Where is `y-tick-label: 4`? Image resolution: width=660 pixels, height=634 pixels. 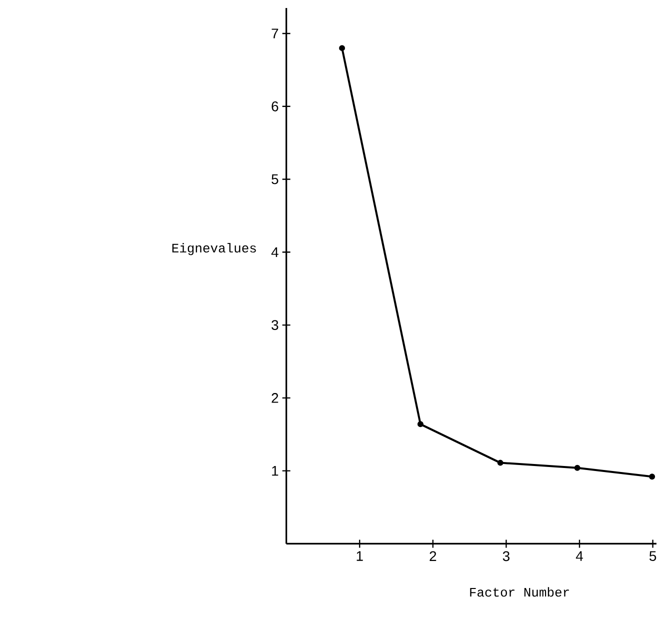
y-tick-label: 4 is located at coordinates (274, 253).